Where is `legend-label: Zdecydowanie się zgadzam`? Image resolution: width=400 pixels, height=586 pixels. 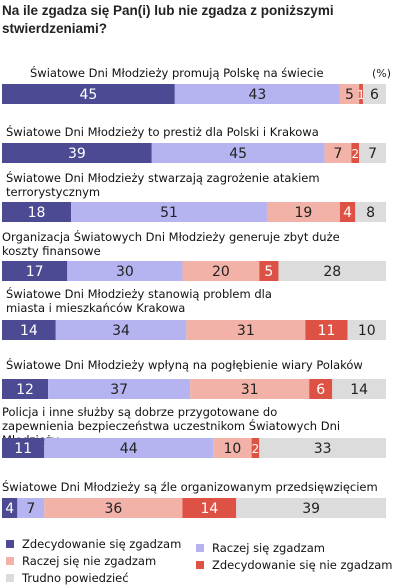 legend-label: Zdecydowanie się zgadzam is located at coordinates (102, 544).